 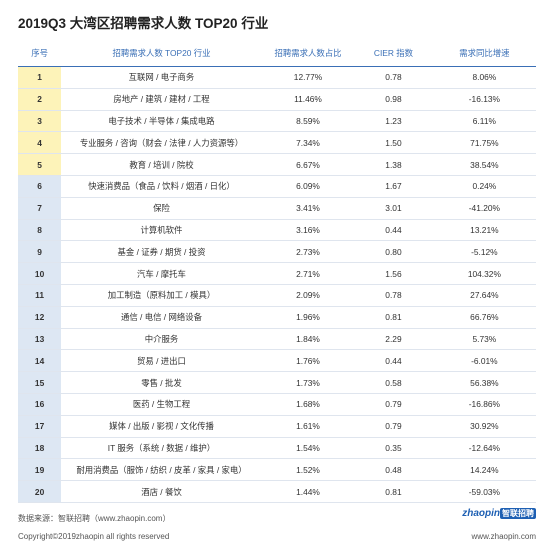 What do you see at coordinates (393, 383) in the screenshot?
I see `cier-cell: 0.58` at bounding box center [393, 383].